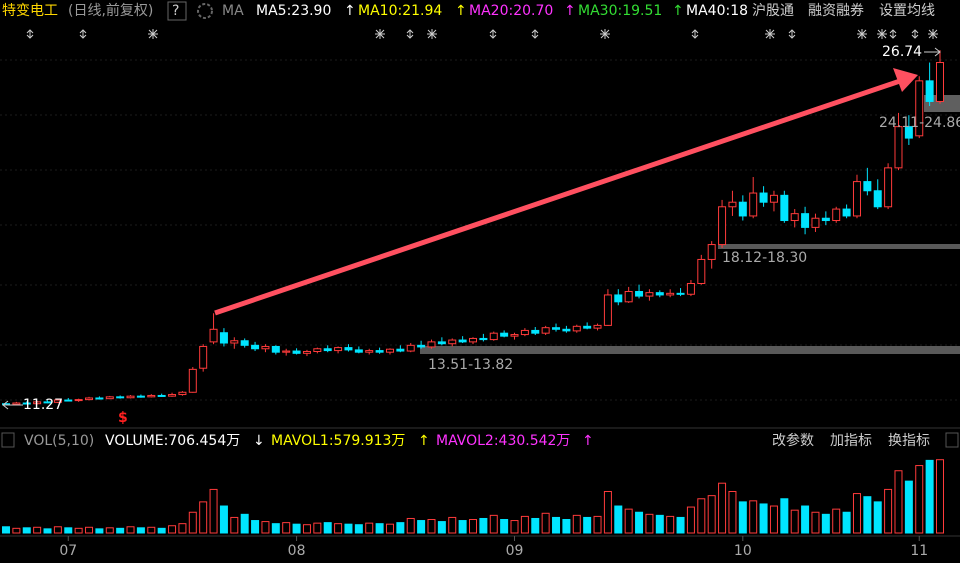 The width and height of the screenshot is (960, 563). What do you see at coordinates (836, 11) in the screenshot?
I see `toolbar-button: 融资融券` at bounding box center [836, 11].